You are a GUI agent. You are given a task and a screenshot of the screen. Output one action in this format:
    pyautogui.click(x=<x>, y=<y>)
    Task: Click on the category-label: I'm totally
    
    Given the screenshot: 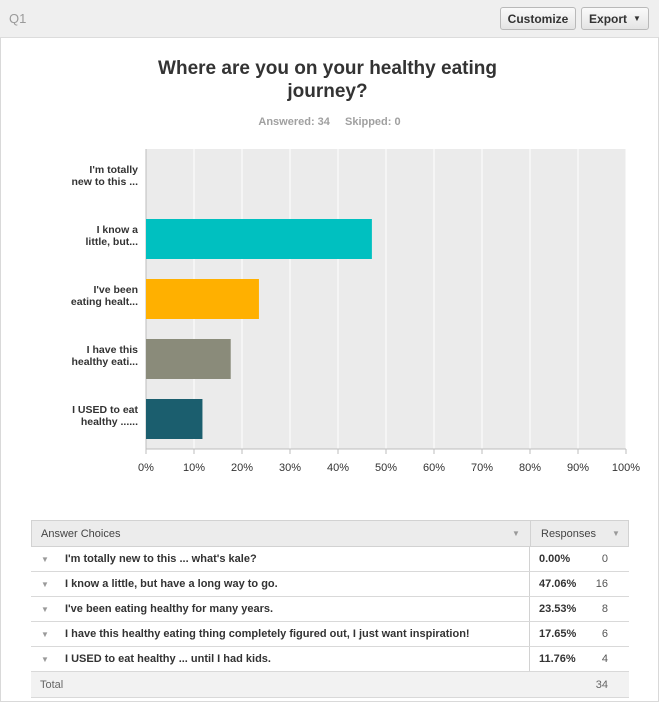 What is the action you would take?
    pyautogui.click(x=113, y=170)
    